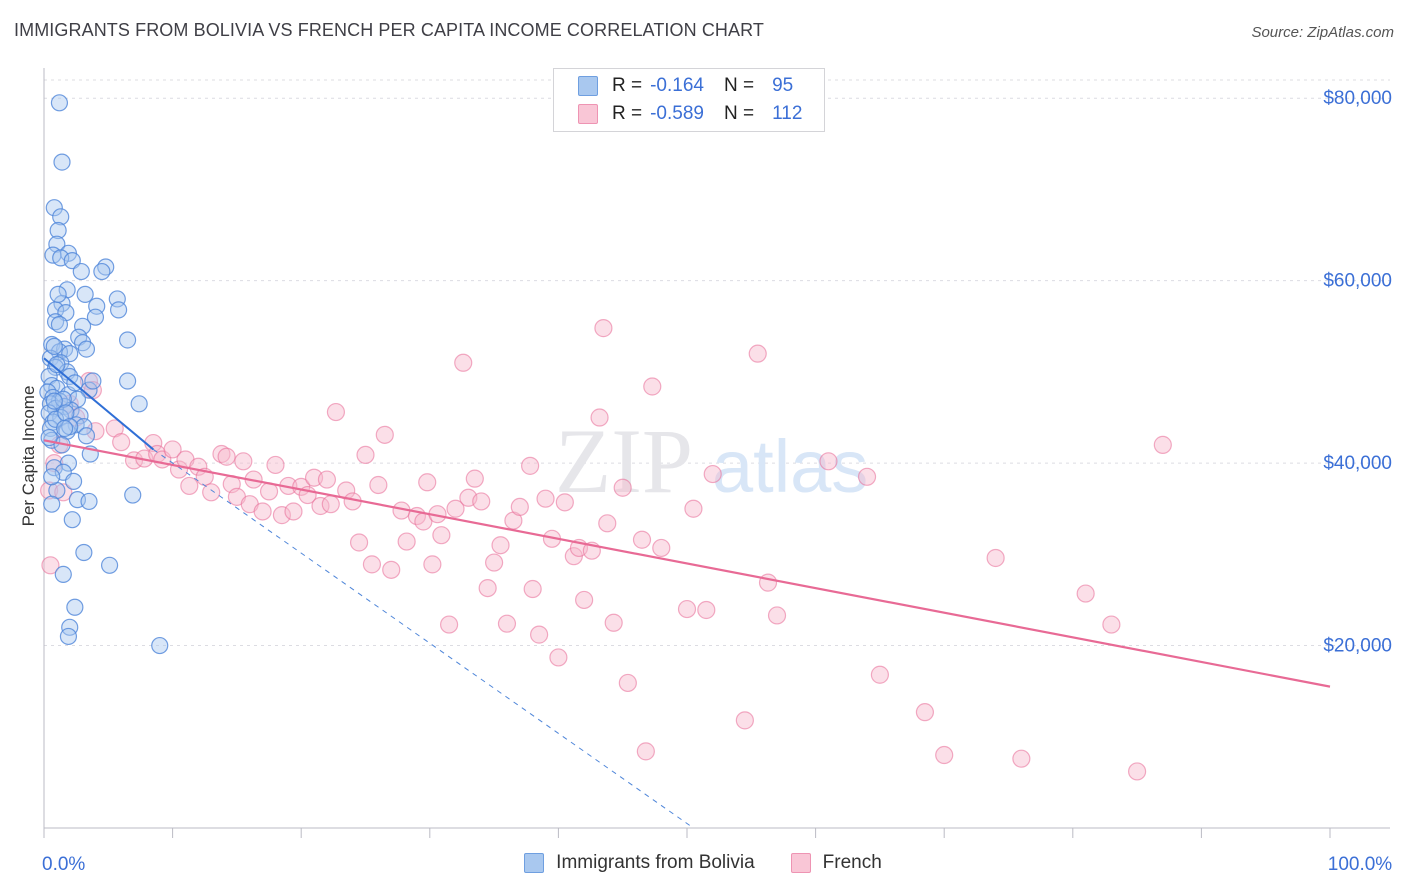  What do you see at coordinates (639, 863) in the screenshot?
I see `legend-item-bolivia: Immigrants from Bolivia` at bounding box center [639, 863].